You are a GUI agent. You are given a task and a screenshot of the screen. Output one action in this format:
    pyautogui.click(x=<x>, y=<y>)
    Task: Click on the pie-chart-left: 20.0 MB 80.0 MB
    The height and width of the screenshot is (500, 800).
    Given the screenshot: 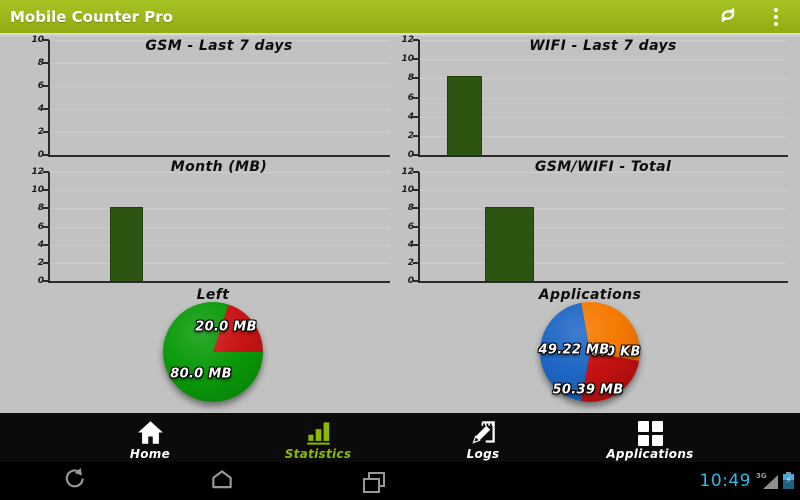 What is the action you would take?
    pyautogui.click(x=213, y=352)
    